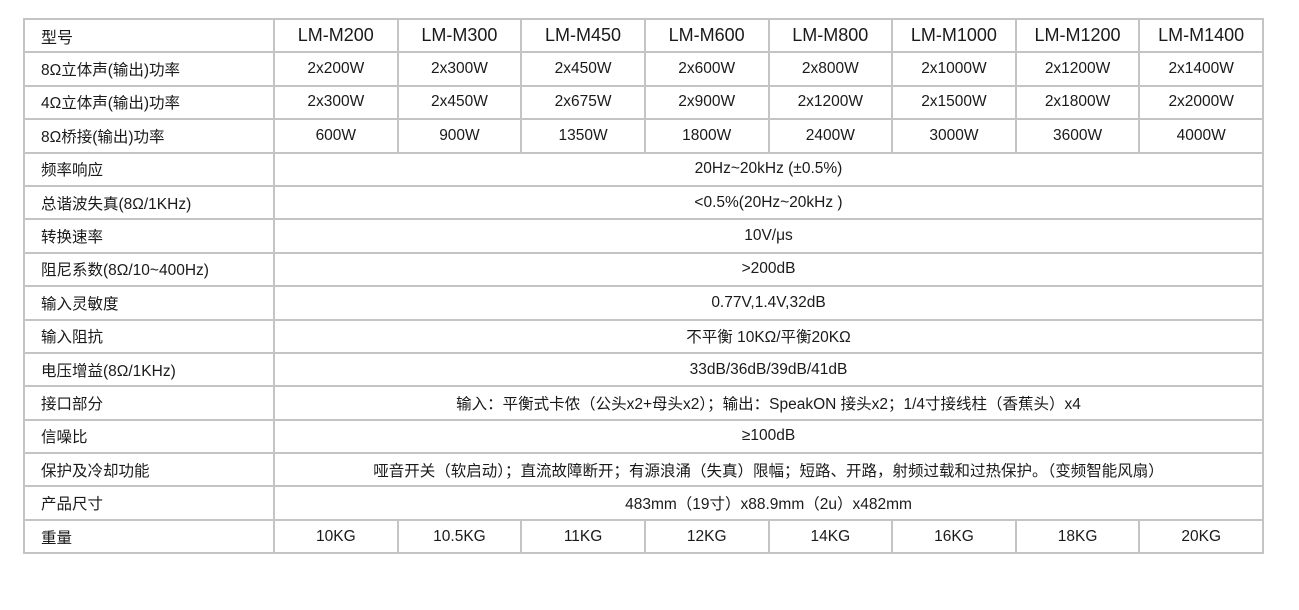 This screenshot has width=1299, height=610. I want to click on row-label: 产品尺寸, so click(149, 503).